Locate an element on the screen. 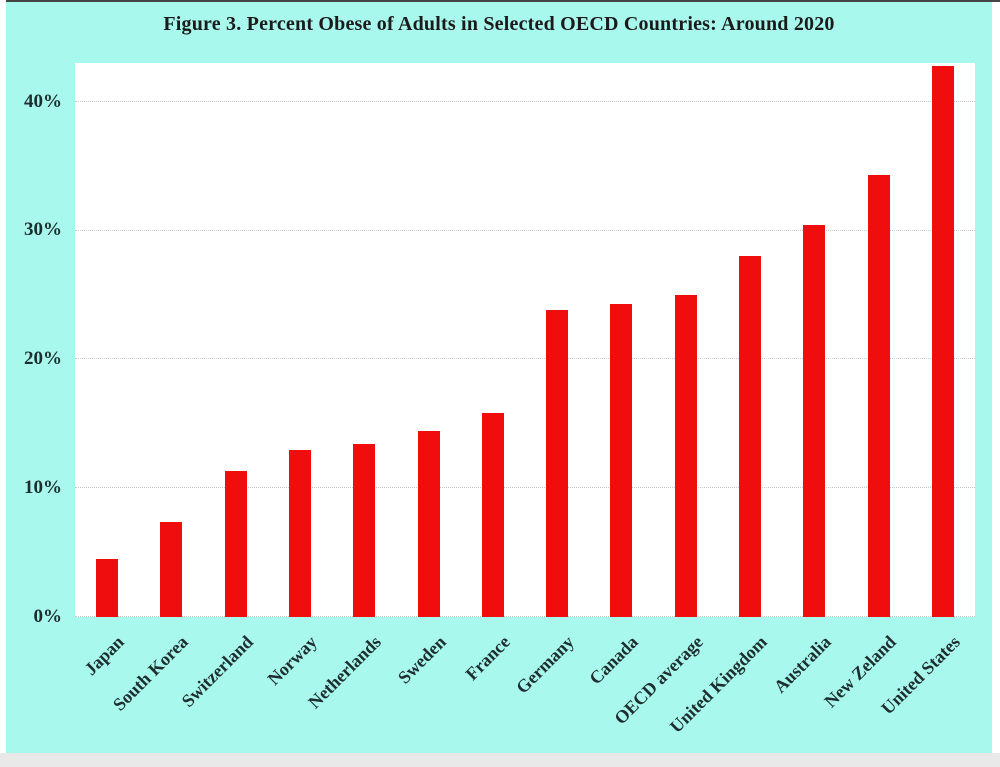 The height and width of the screenshot is (767, 1000). bar-south-korea is located at coordinates (171, 569).